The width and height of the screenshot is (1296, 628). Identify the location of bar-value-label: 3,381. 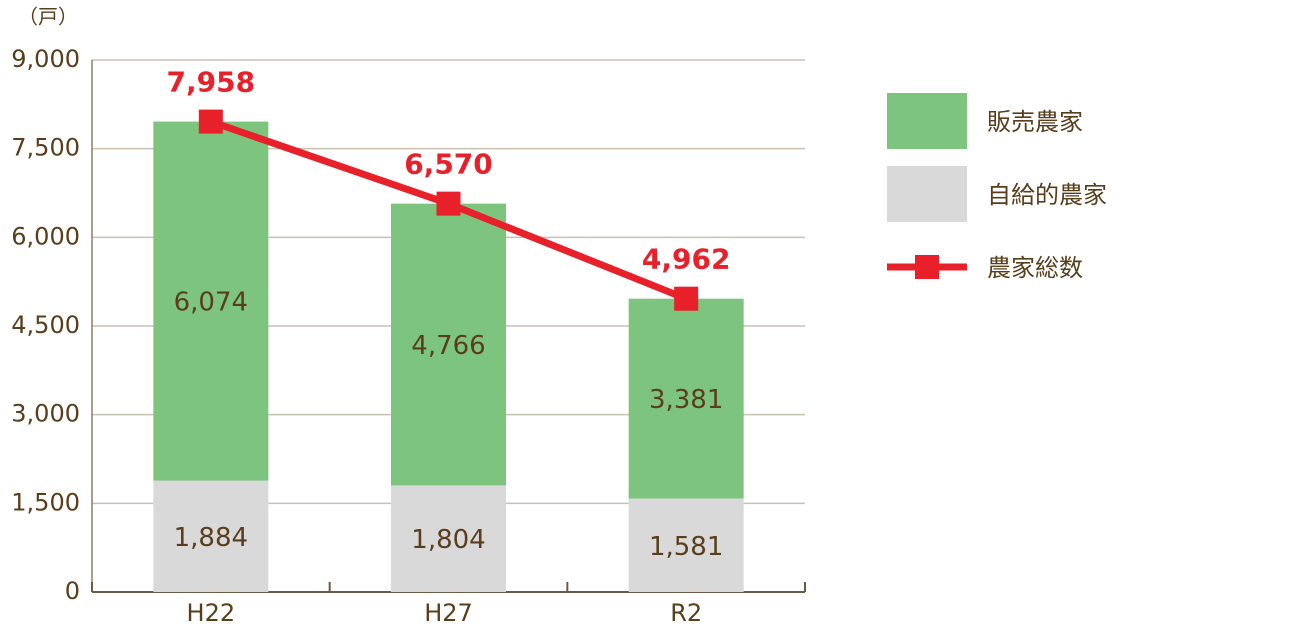
(686, 400).